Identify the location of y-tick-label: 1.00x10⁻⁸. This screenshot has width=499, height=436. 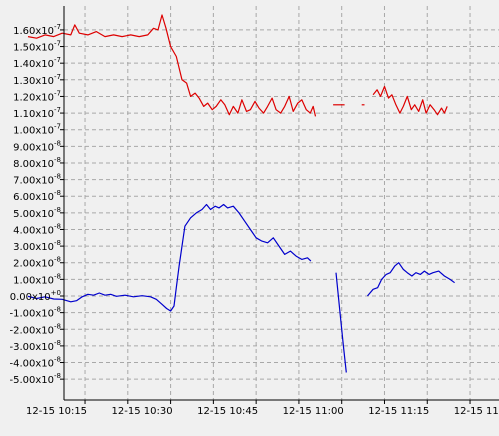
(37, 279).